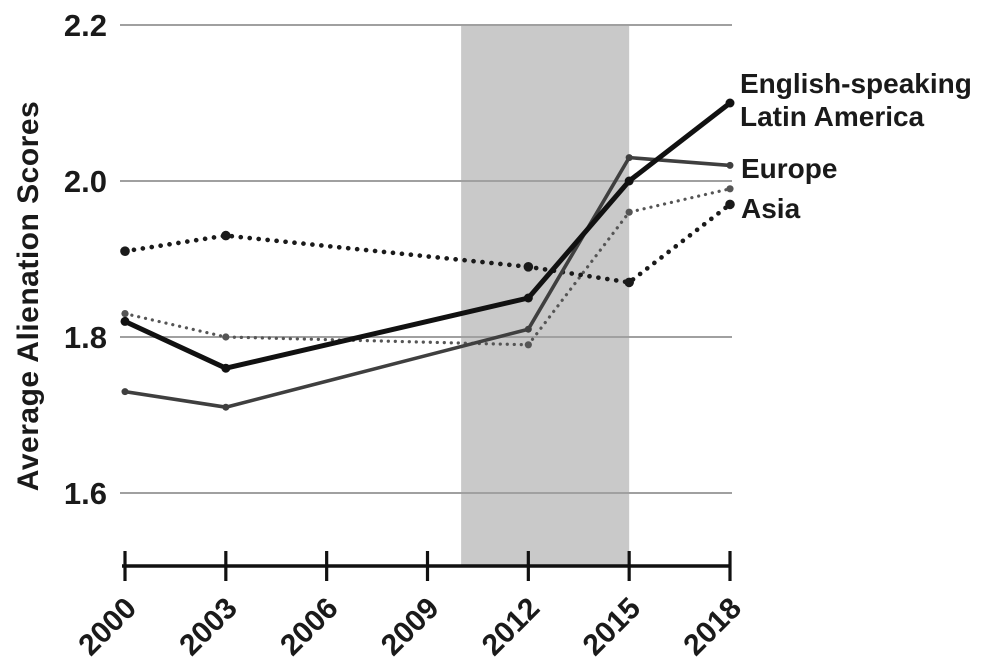  I want to click on series-label-english-speaking: English-speaking, so click(856, 83).